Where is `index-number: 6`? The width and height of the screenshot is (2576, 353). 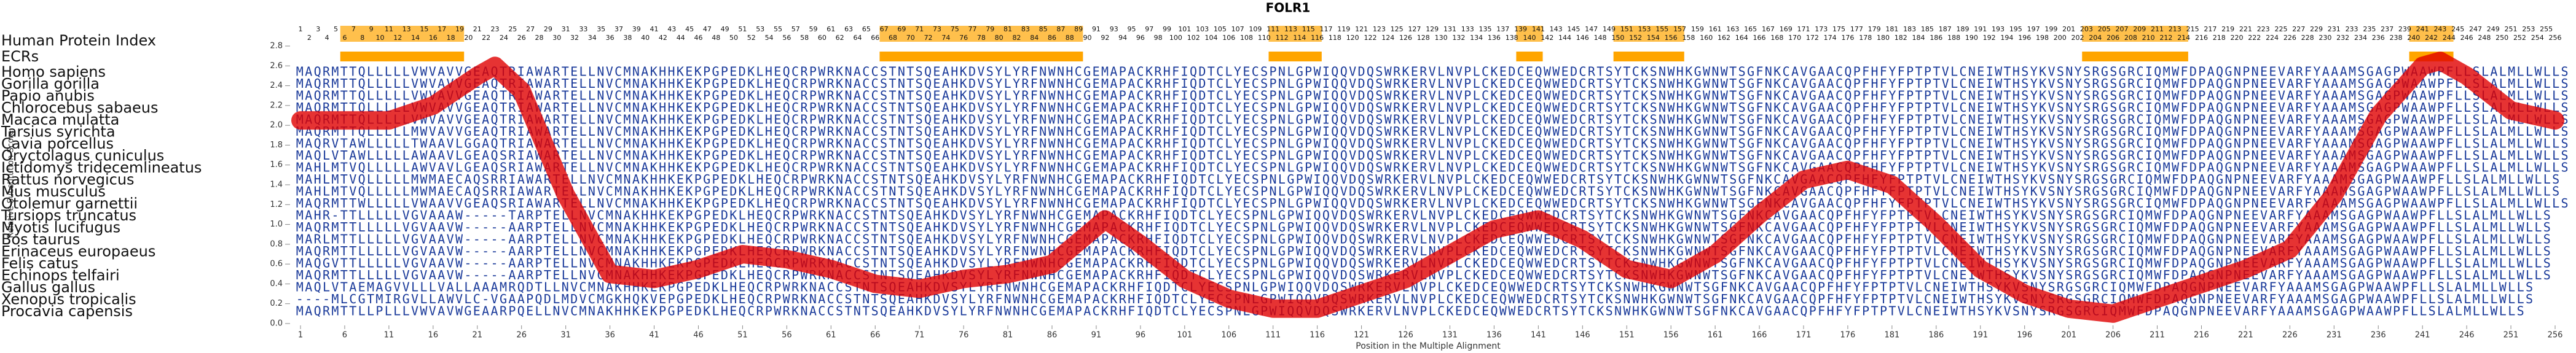 index-number: 6 is located at coordinates (344, 38).